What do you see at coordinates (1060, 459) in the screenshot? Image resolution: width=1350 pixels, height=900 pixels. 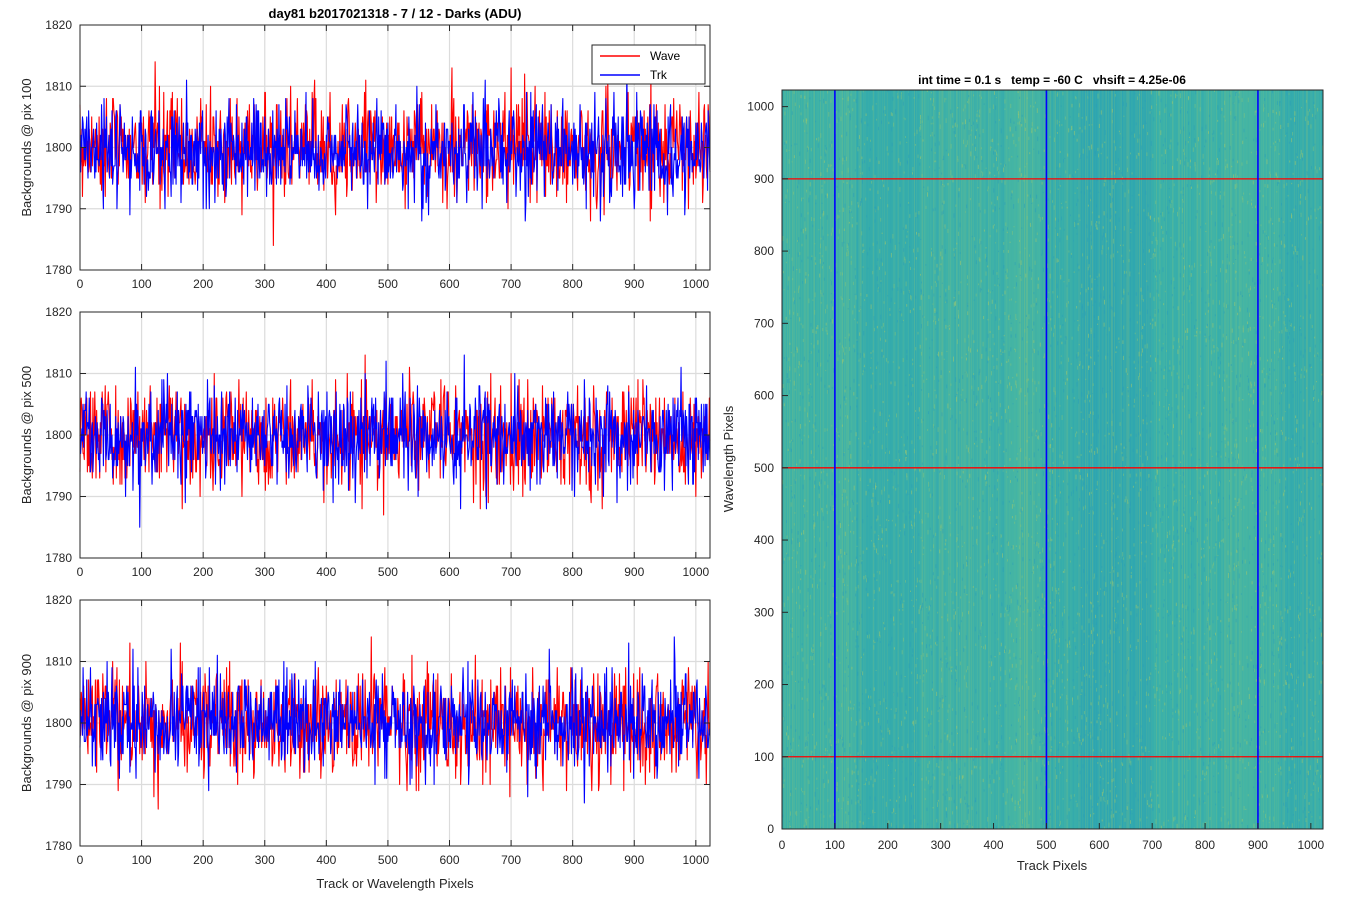 I see `image-band` at bounding box center [1060, 459].